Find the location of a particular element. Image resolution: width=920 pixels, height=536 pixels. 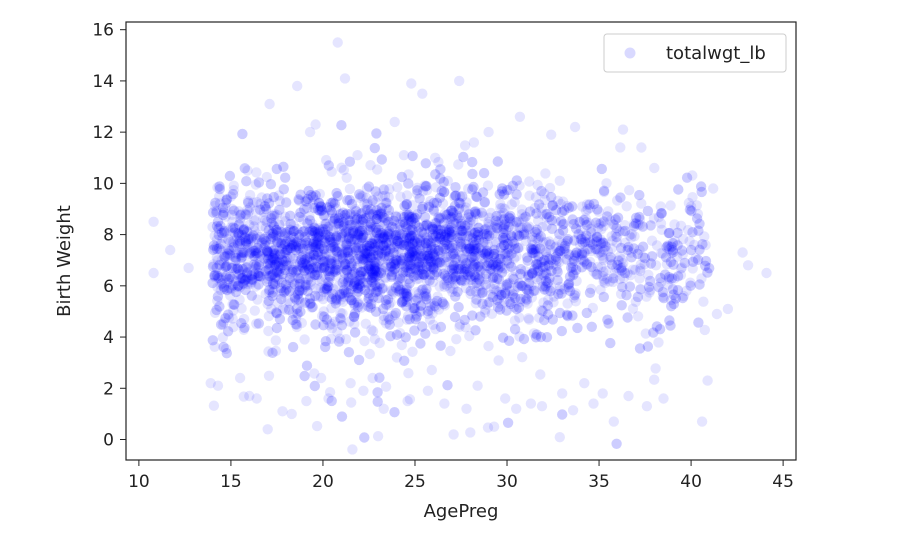

y-axis-label: Birth Weight is located at coordinates (64, 261).